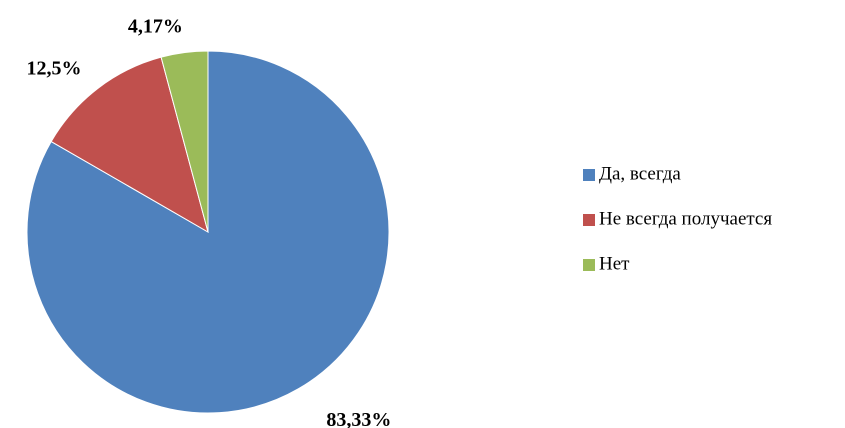  Describe the element at coordinates (685, 218) in the screenshot. I see `legend-label: Не всегда получается` at that location.